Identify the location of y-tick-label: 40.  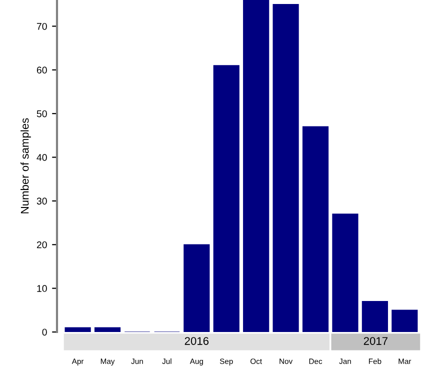
(41, 157).